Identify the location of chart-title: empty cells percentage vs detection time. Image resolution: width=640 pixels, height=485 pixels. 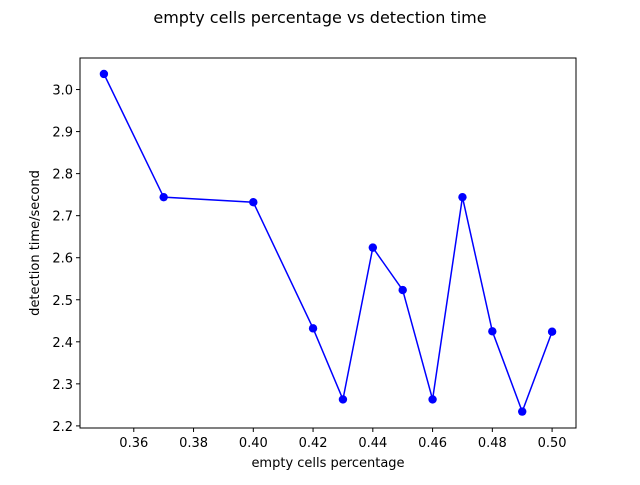
(320, 17).